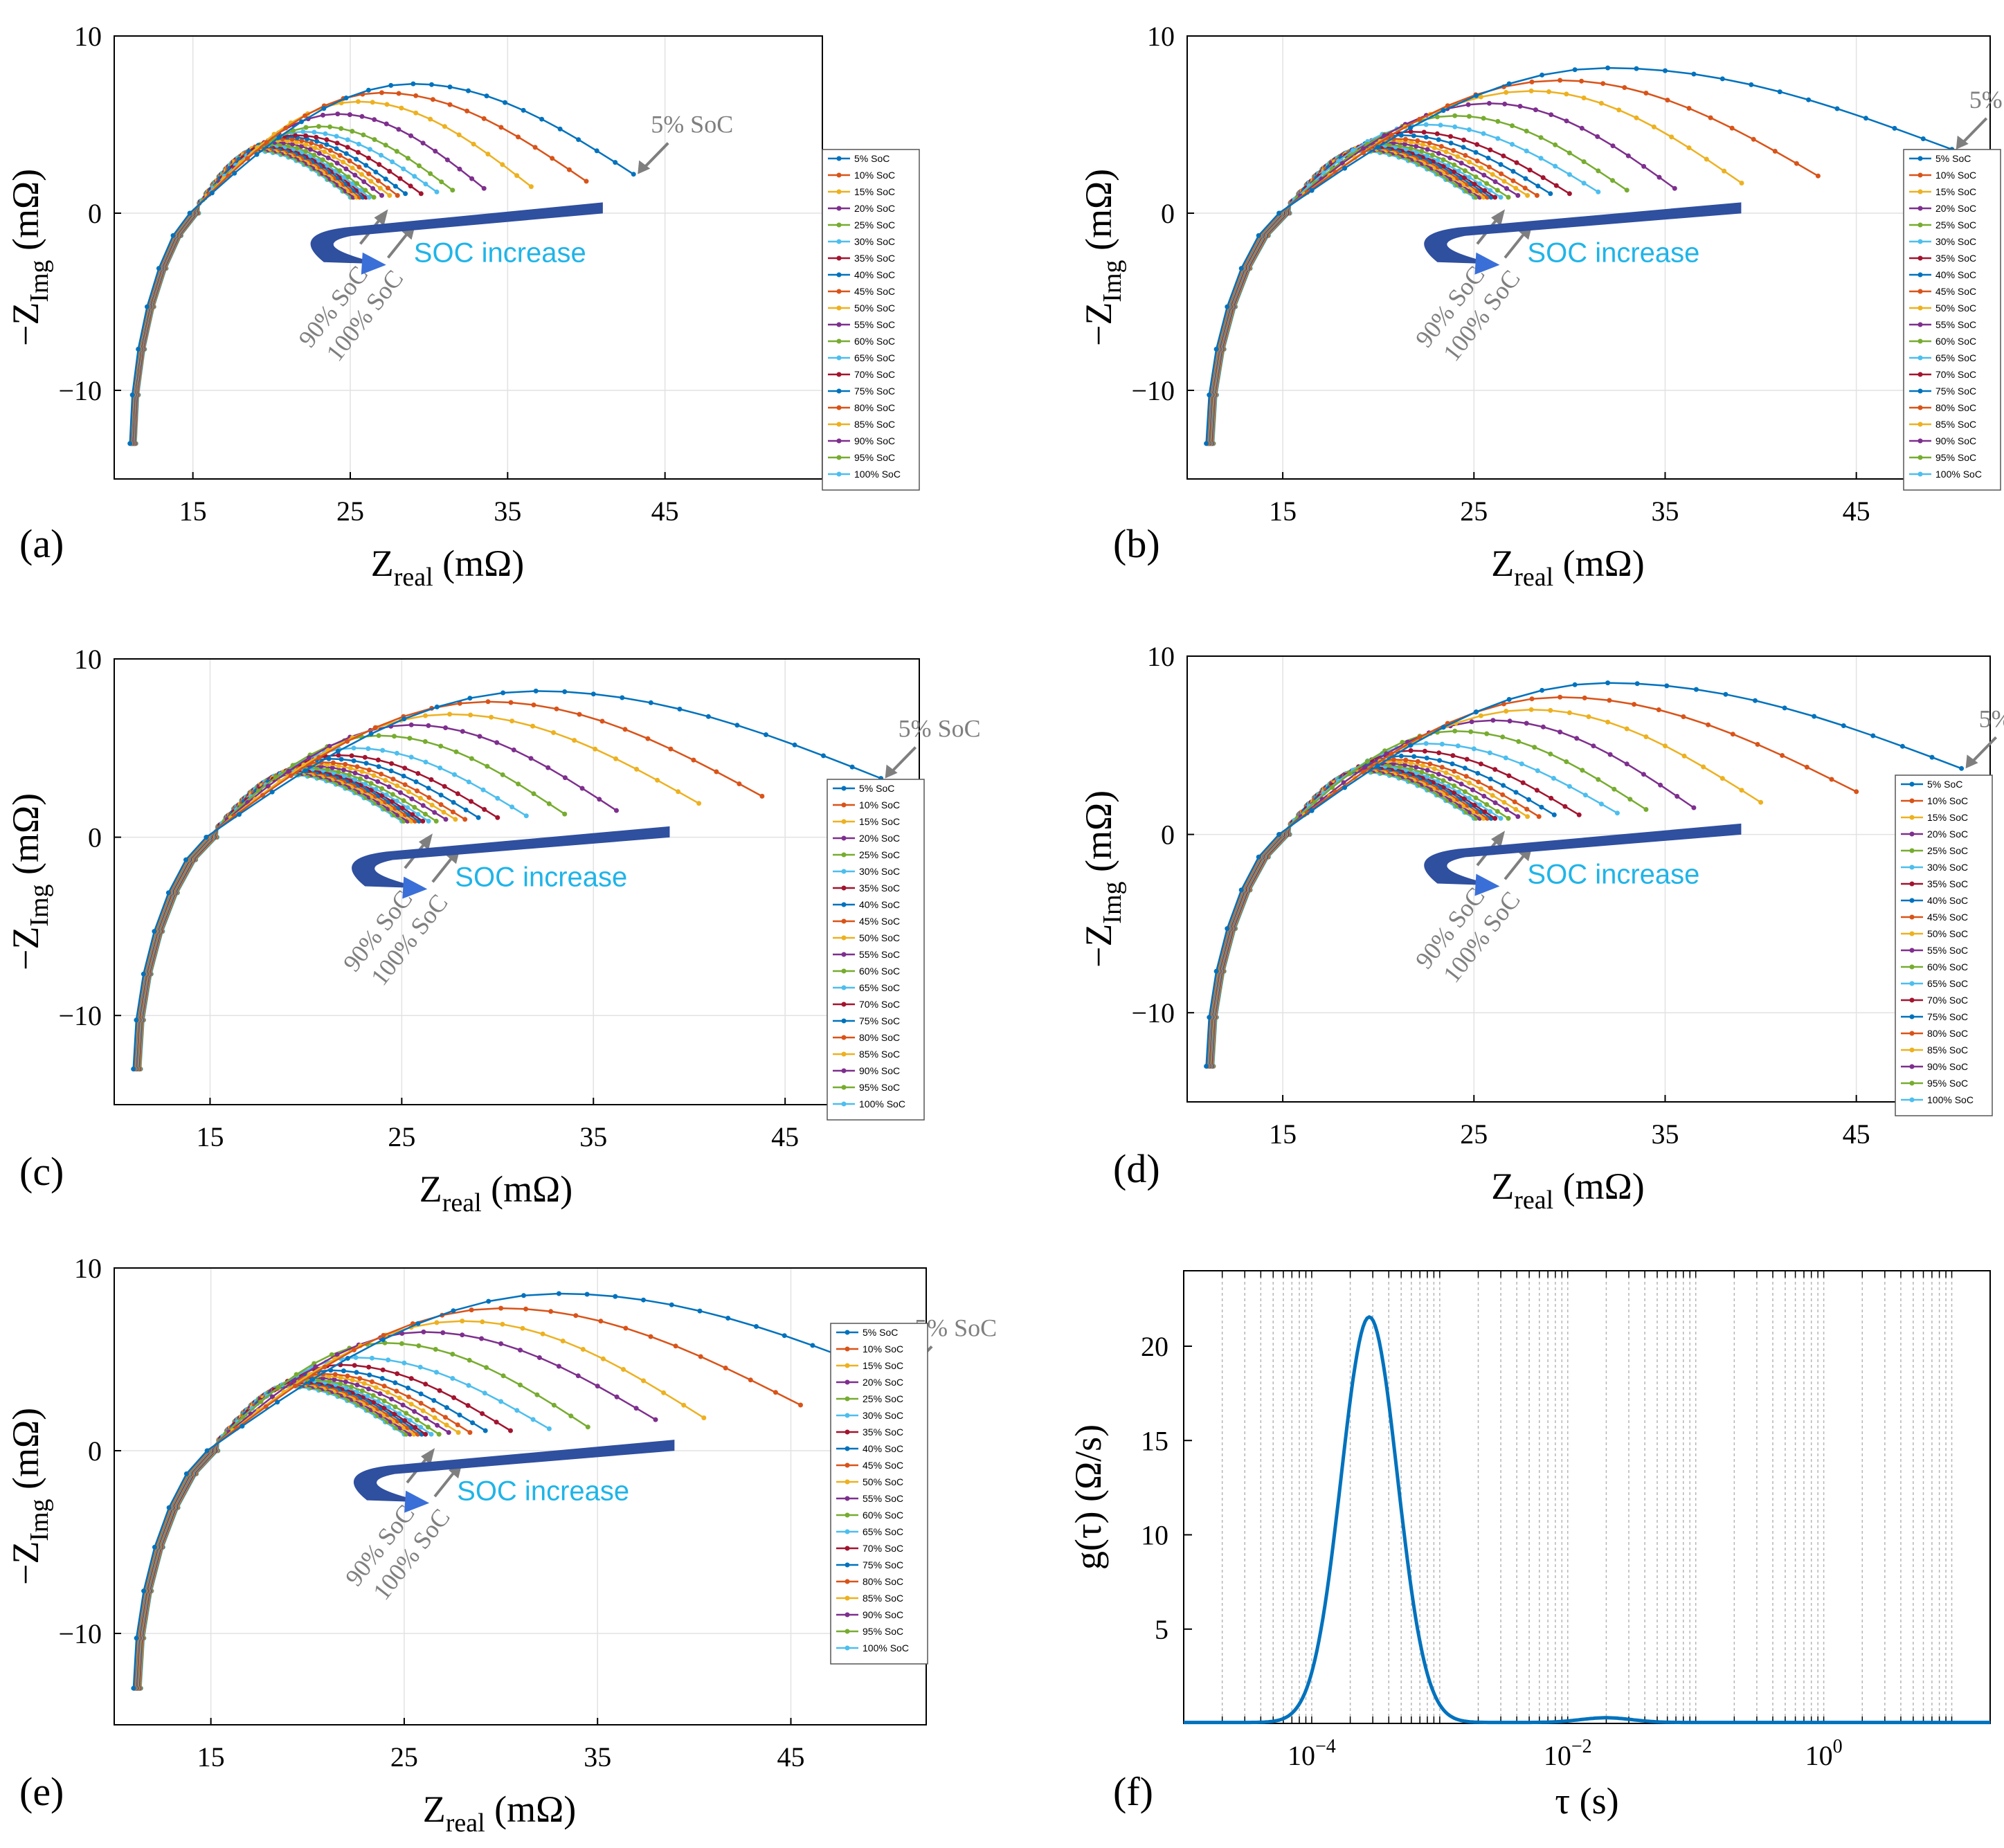 Image resolution: width=2004 pixels, height=1848 pixels. What do you see at coordinates (1502, 1186) in the screenshot?
I see `x-axis-label-main: Z` at bounding box center [1502, 1186].